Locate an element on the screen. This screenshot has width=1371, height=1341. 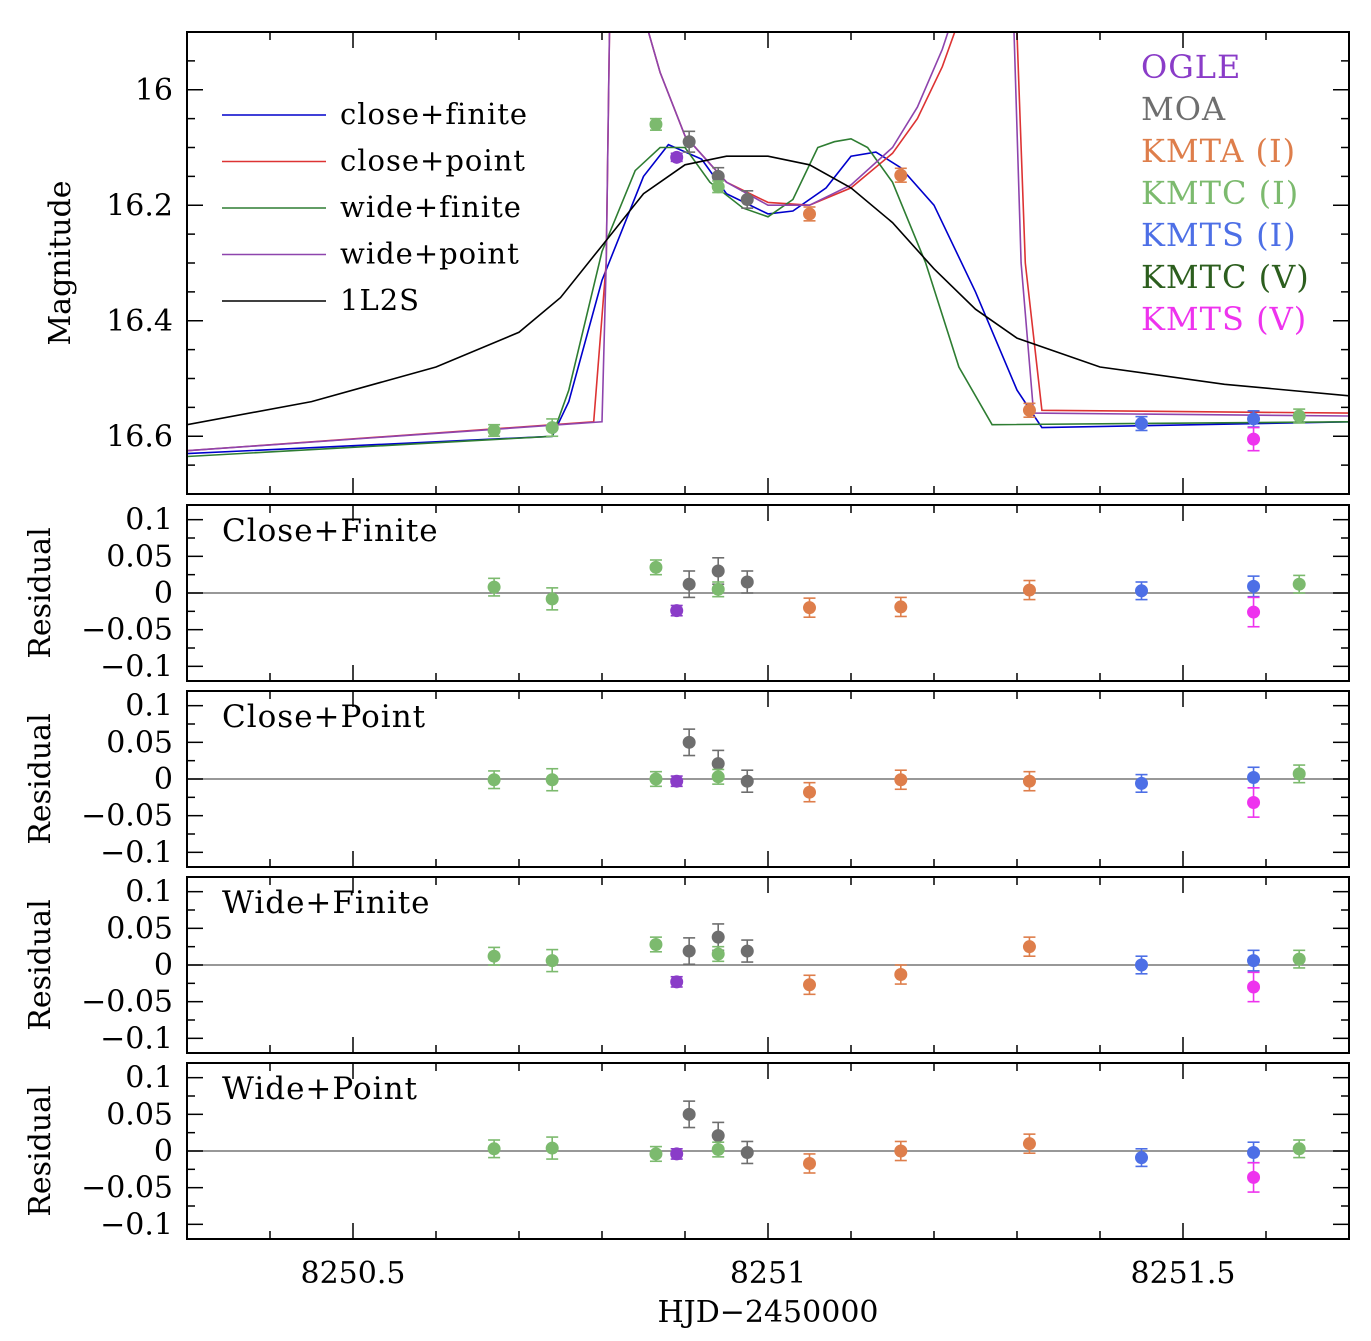
residual-panel-title: Close+Point is located at coordinates (324, 717).